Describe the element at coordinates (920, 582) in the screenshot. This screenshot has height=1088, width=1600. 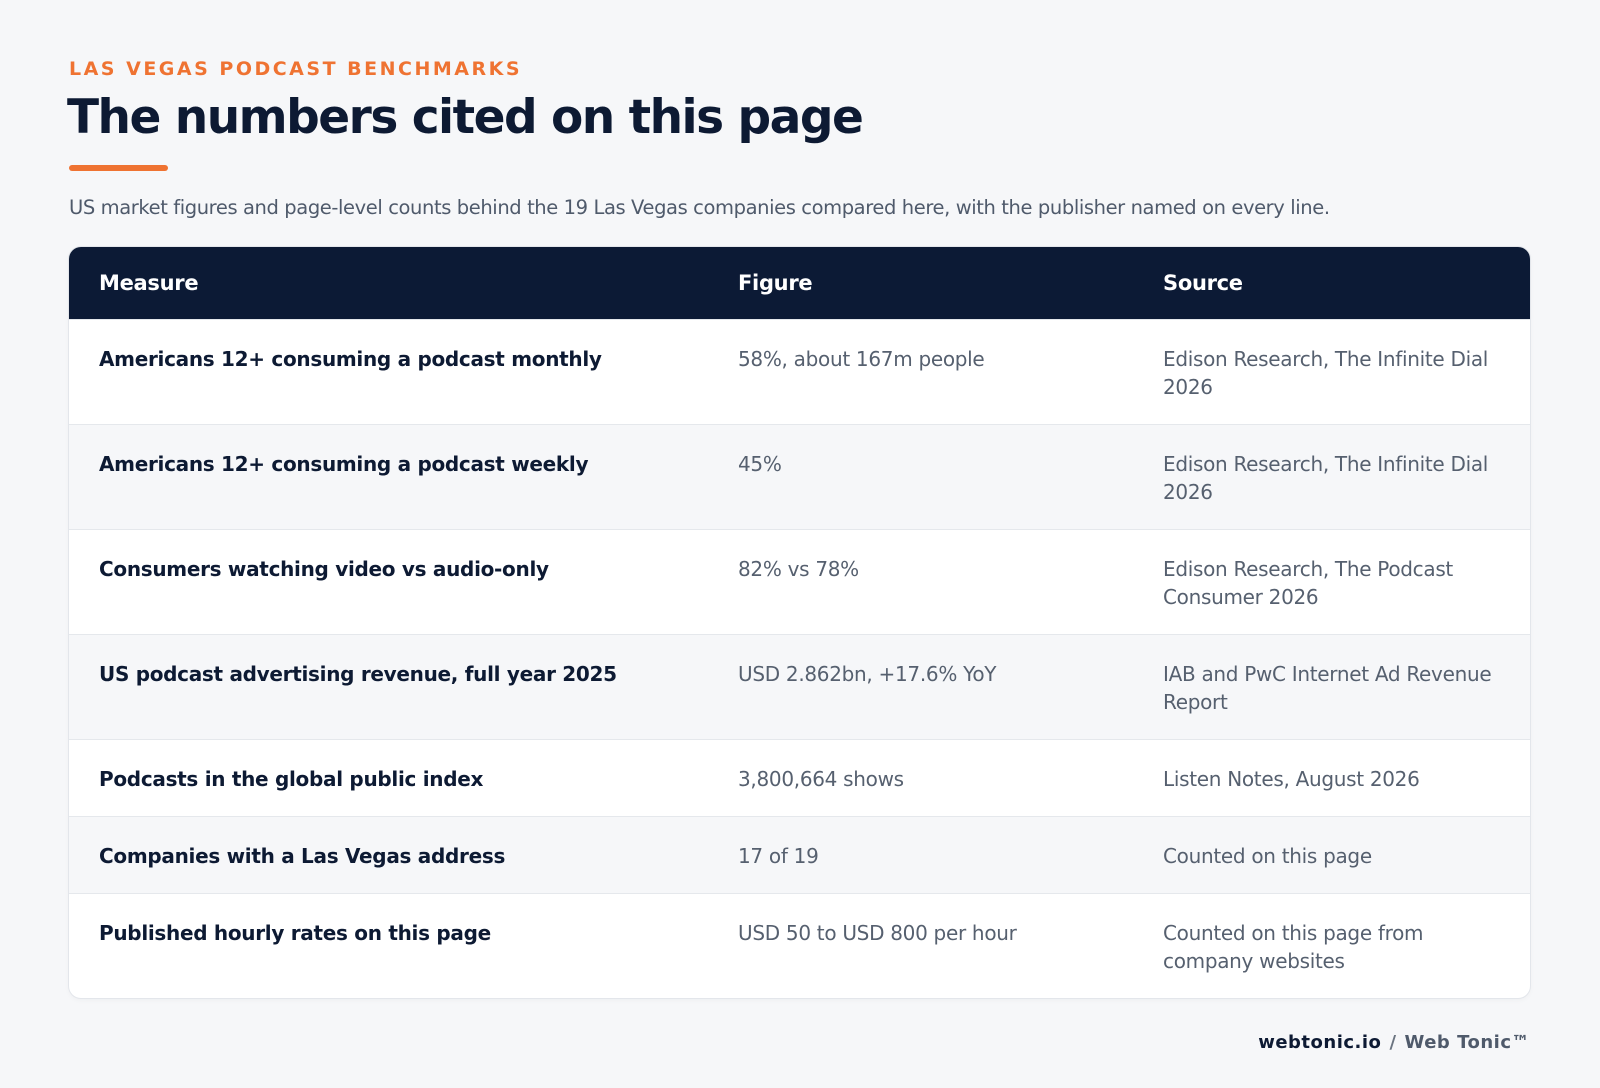
I see `figure-cell: 82% vs 78%` at that location.